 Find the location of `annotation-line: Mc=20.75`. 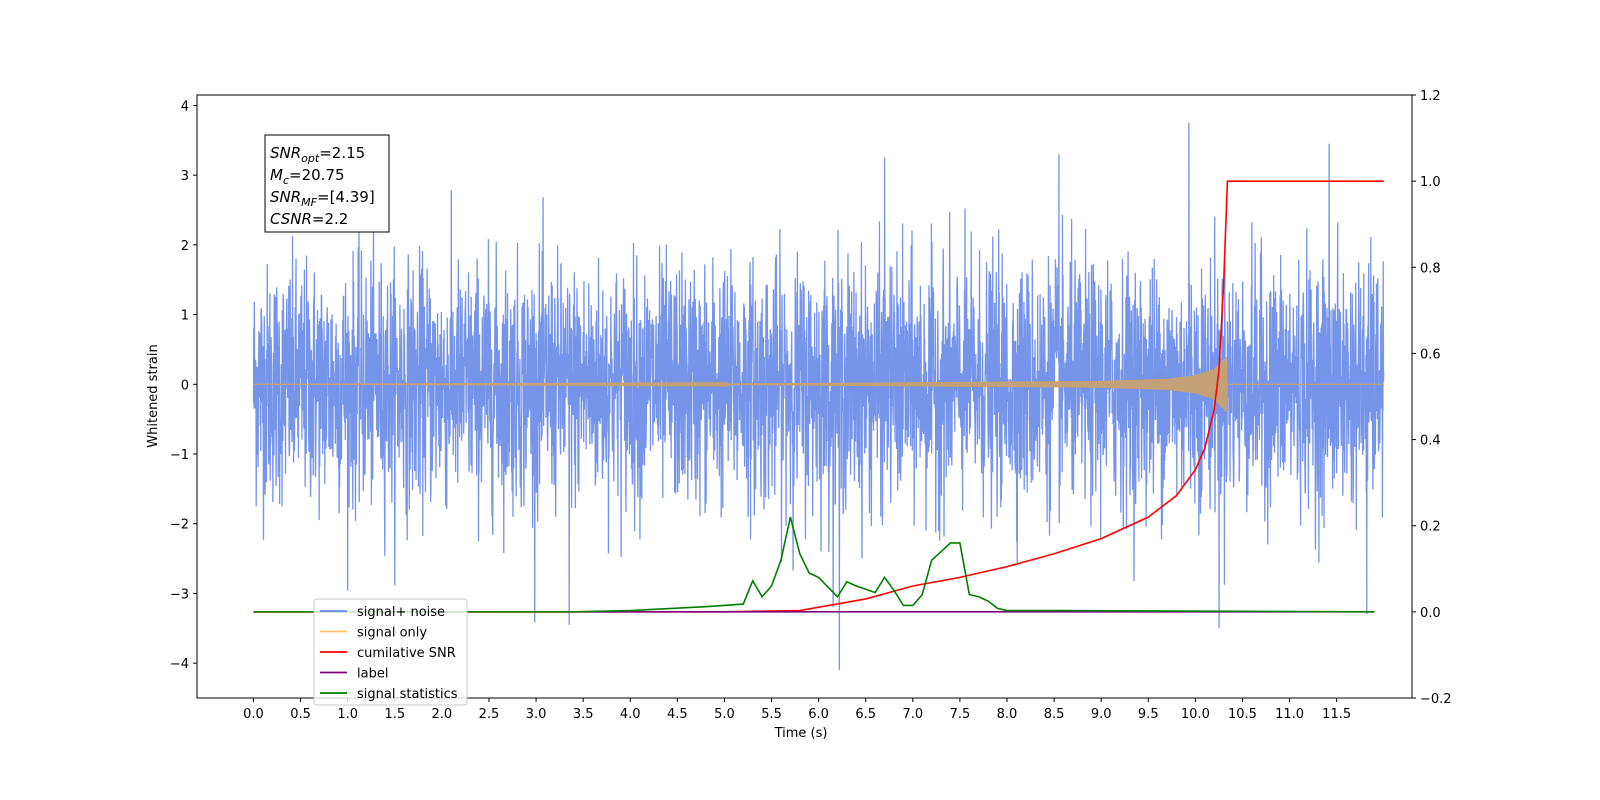

annotation-line: Mc=20.75 is located at coordinates (307, 176).